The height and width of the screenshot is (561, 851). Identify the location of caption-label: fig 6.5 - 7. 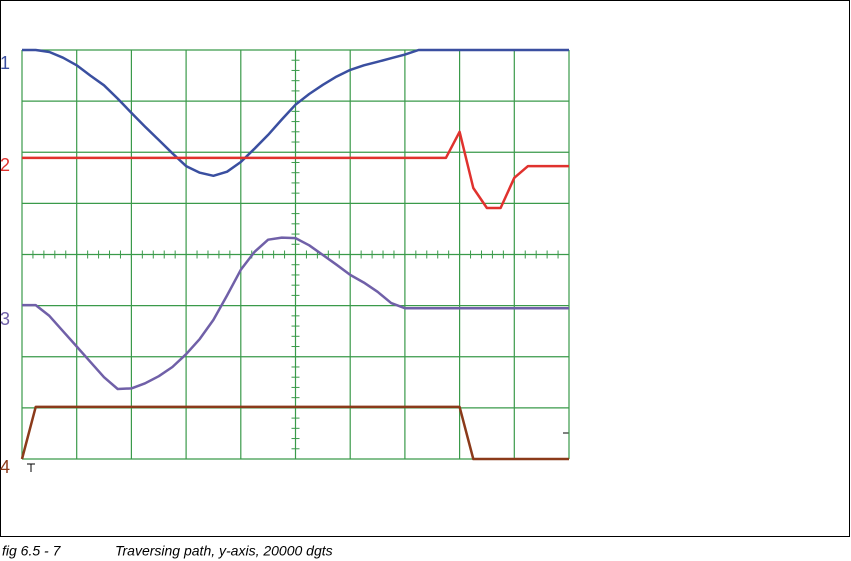
(32, 551).